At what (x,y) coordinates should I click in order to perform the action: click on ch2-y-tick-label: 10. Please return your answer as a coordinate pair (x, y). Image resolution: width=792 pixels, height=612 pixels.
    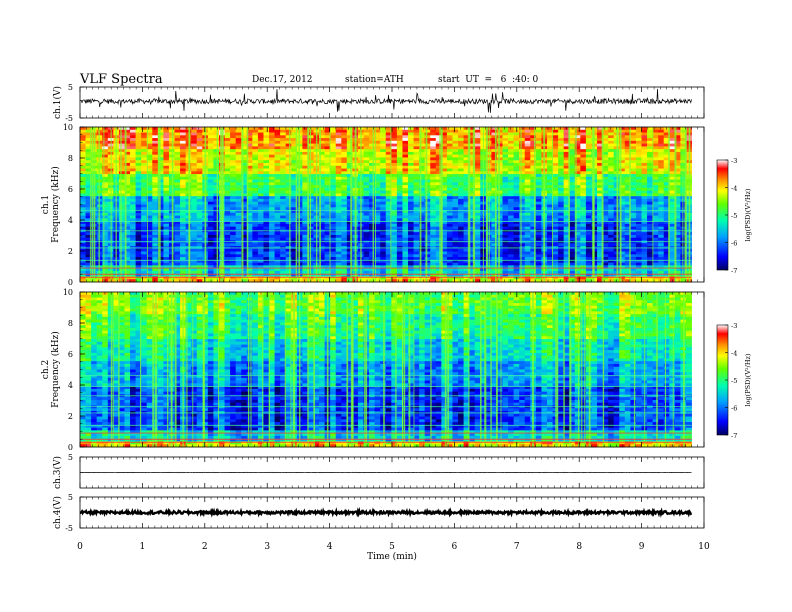
    Looking at the image, I should click on (68, 292).